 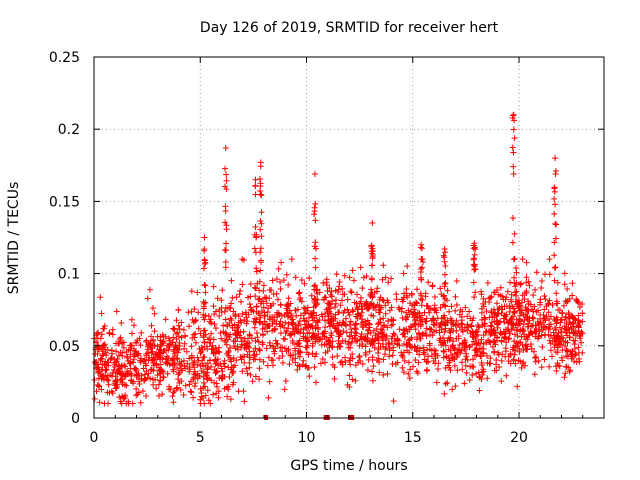 What do you see at coordinates (94, 438) in the screenshot?
I see `x-tick-label: 0` at bounding box center [94, 438].